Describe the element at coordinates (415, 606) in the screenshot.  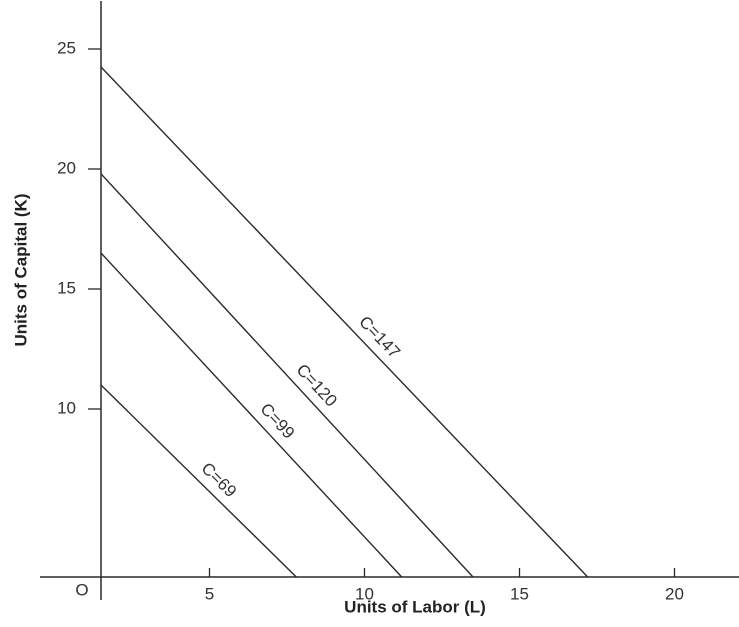
I see `x-axis-title: Units of Labor (L)` at that location.